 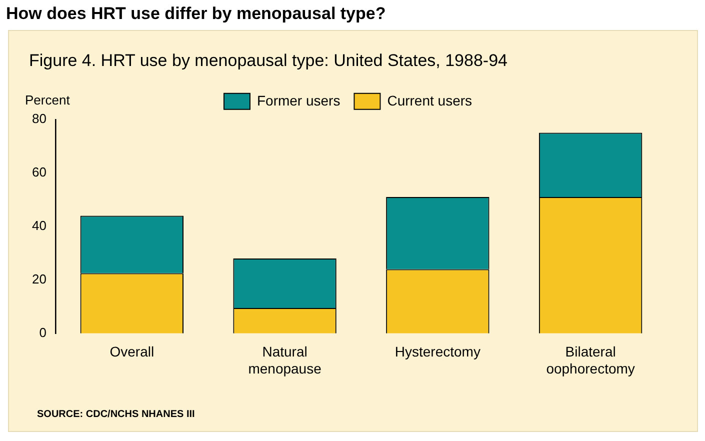 I want to click on y-tick-label: 60, so click(x=39, y=172).